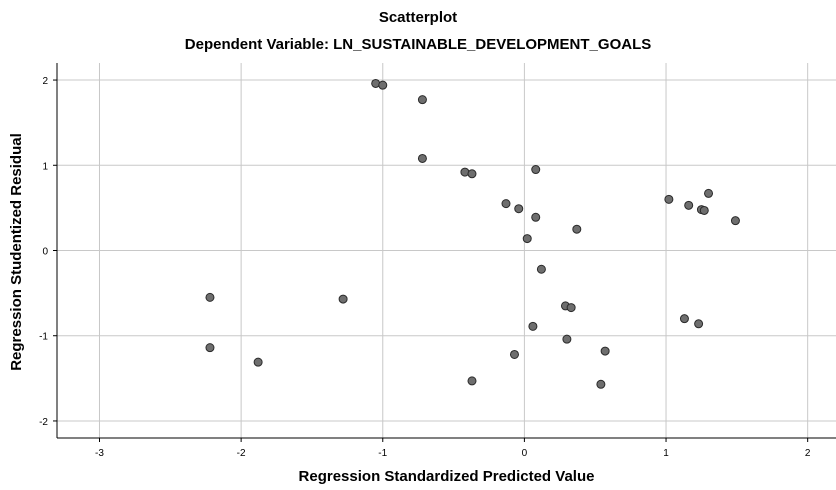  What do you see at coordinates (45, 81) in the screenshot?
I see `y-tick-label: 2` at bounding box center [45, 81].